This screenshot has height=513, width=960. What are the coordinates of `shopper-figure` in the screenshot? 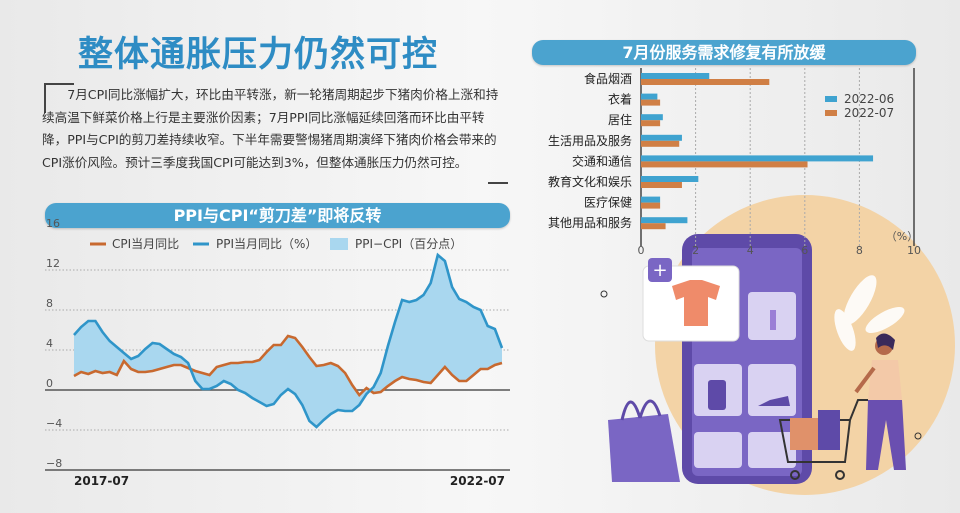 It's located at (880, 401).